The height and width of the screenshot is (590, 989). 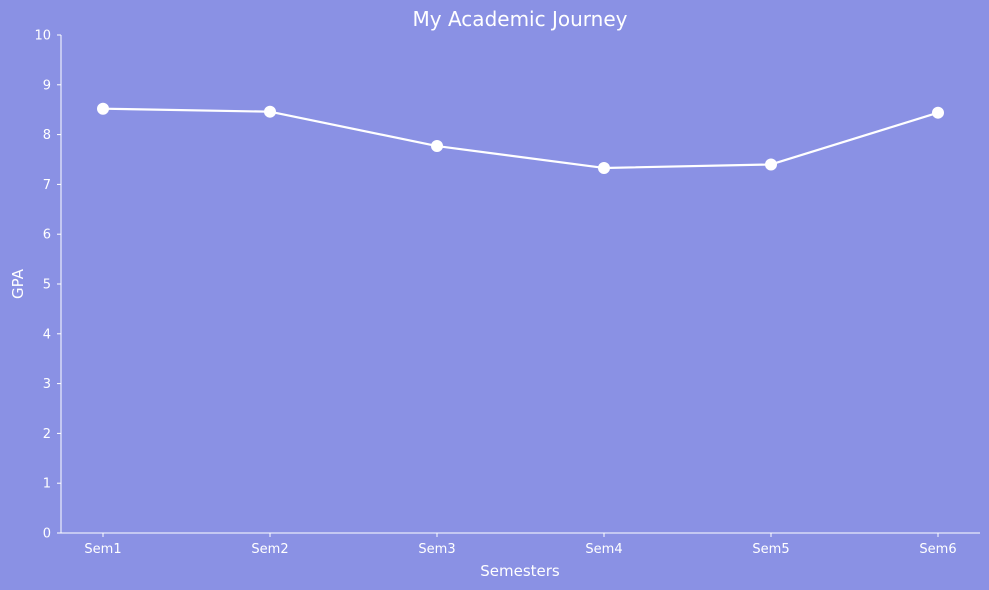 I want to click on y-tick-label: 9, so click(x=47, y=85).